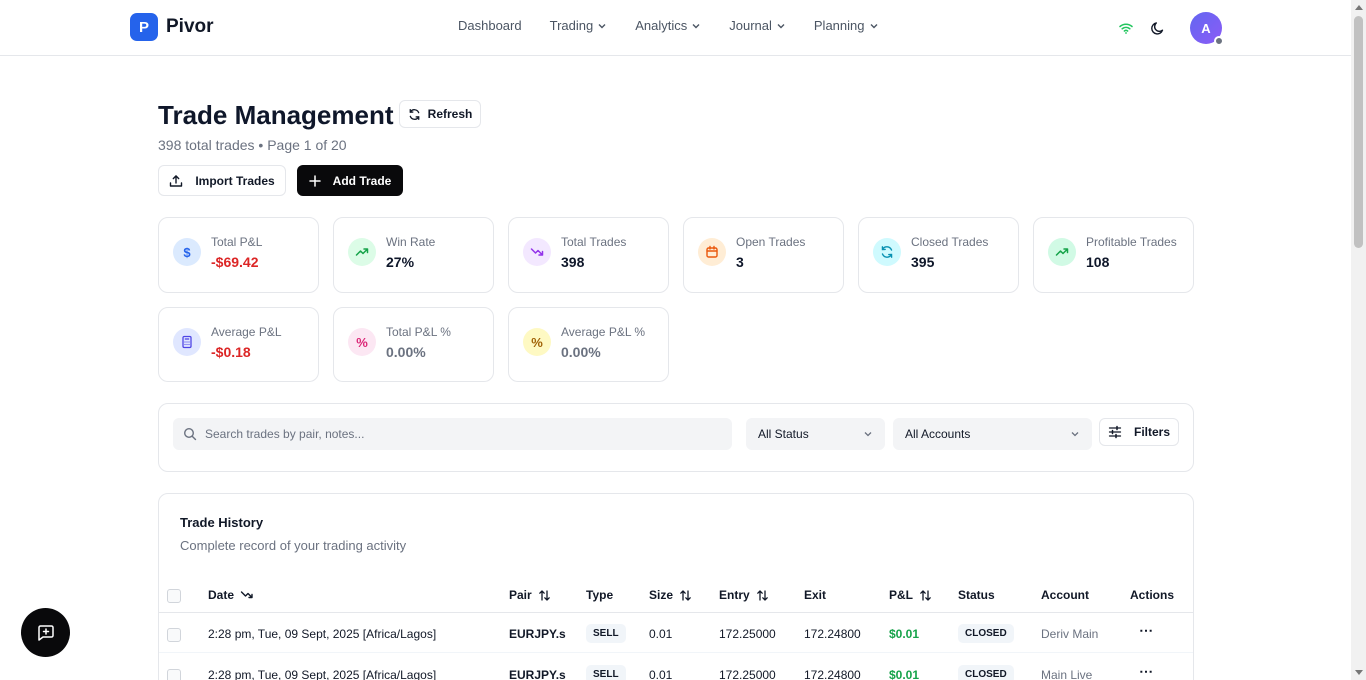 This screenshot has height=680, width=1366. What do you see at coordinates (45, 632) in the screenshot?
I see `feedback-chat-button` at bounding box center [45, 632].